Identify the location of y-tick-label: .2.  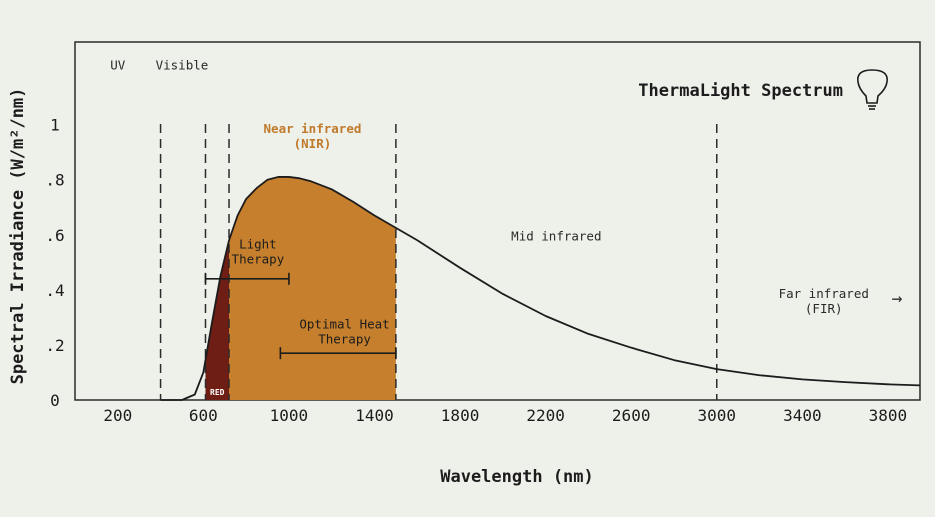
(54, 345).